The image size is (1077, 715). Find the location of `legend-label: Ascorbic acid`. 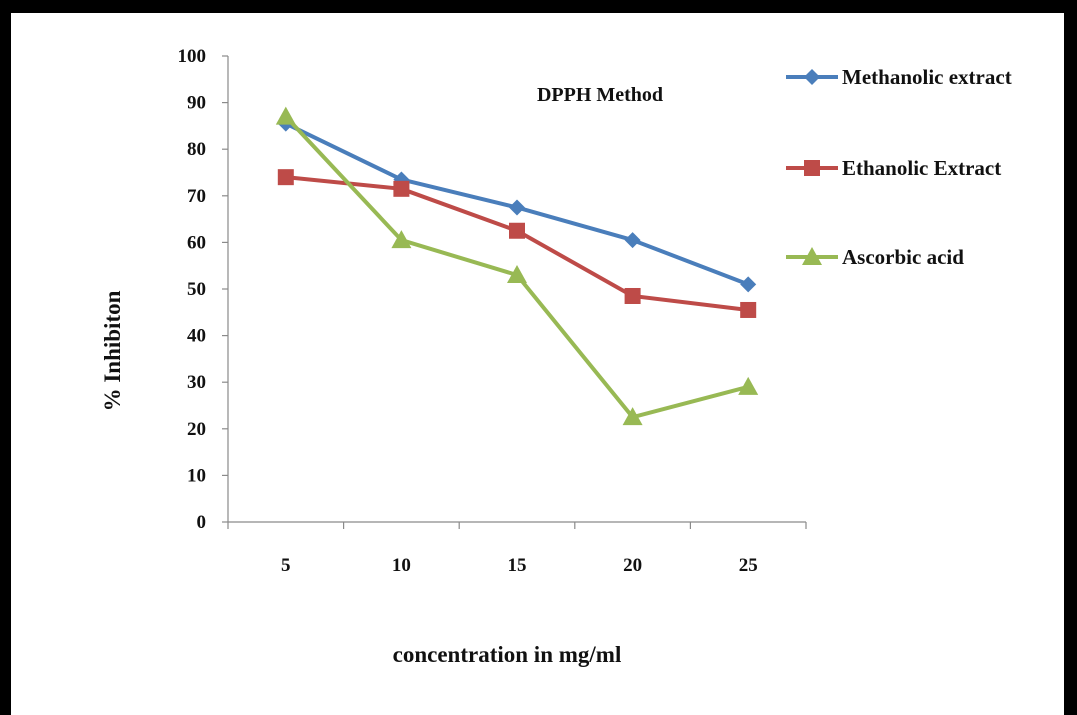

legend-label: Ascorbic acid is located at coordinates (903, 257).